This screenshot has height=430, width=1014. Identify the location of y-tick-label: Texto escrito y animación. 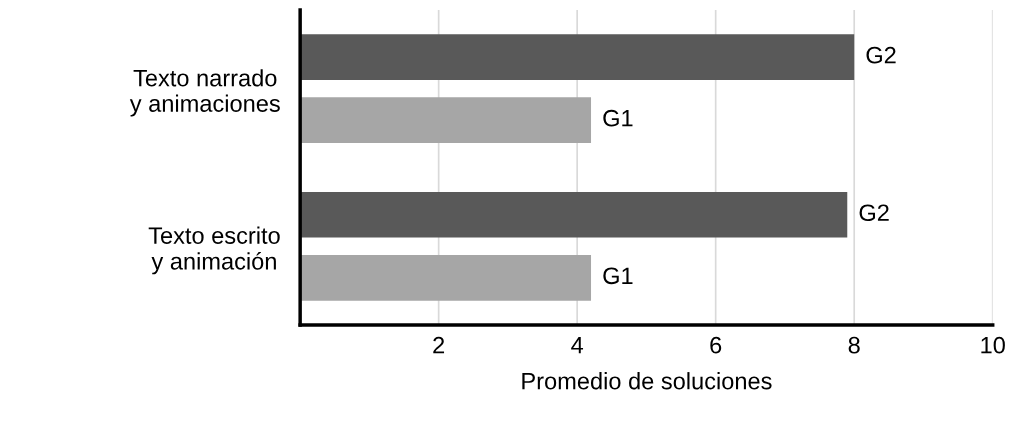
(214, 250).